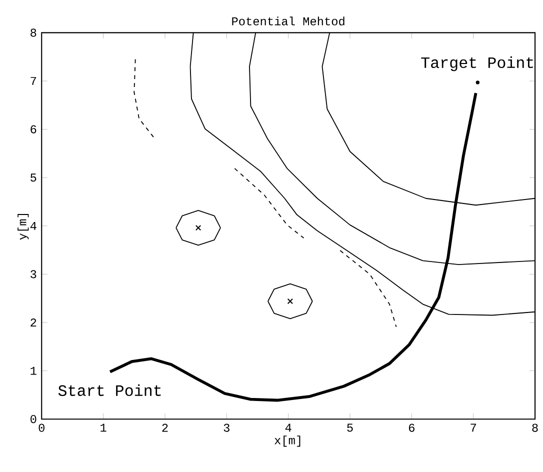 The height and width of the screenshot is (472, 543). Describe the element at coordinates (288, 21) in the screenshot. I see `chart-title: Potential Mehtod` at that location.